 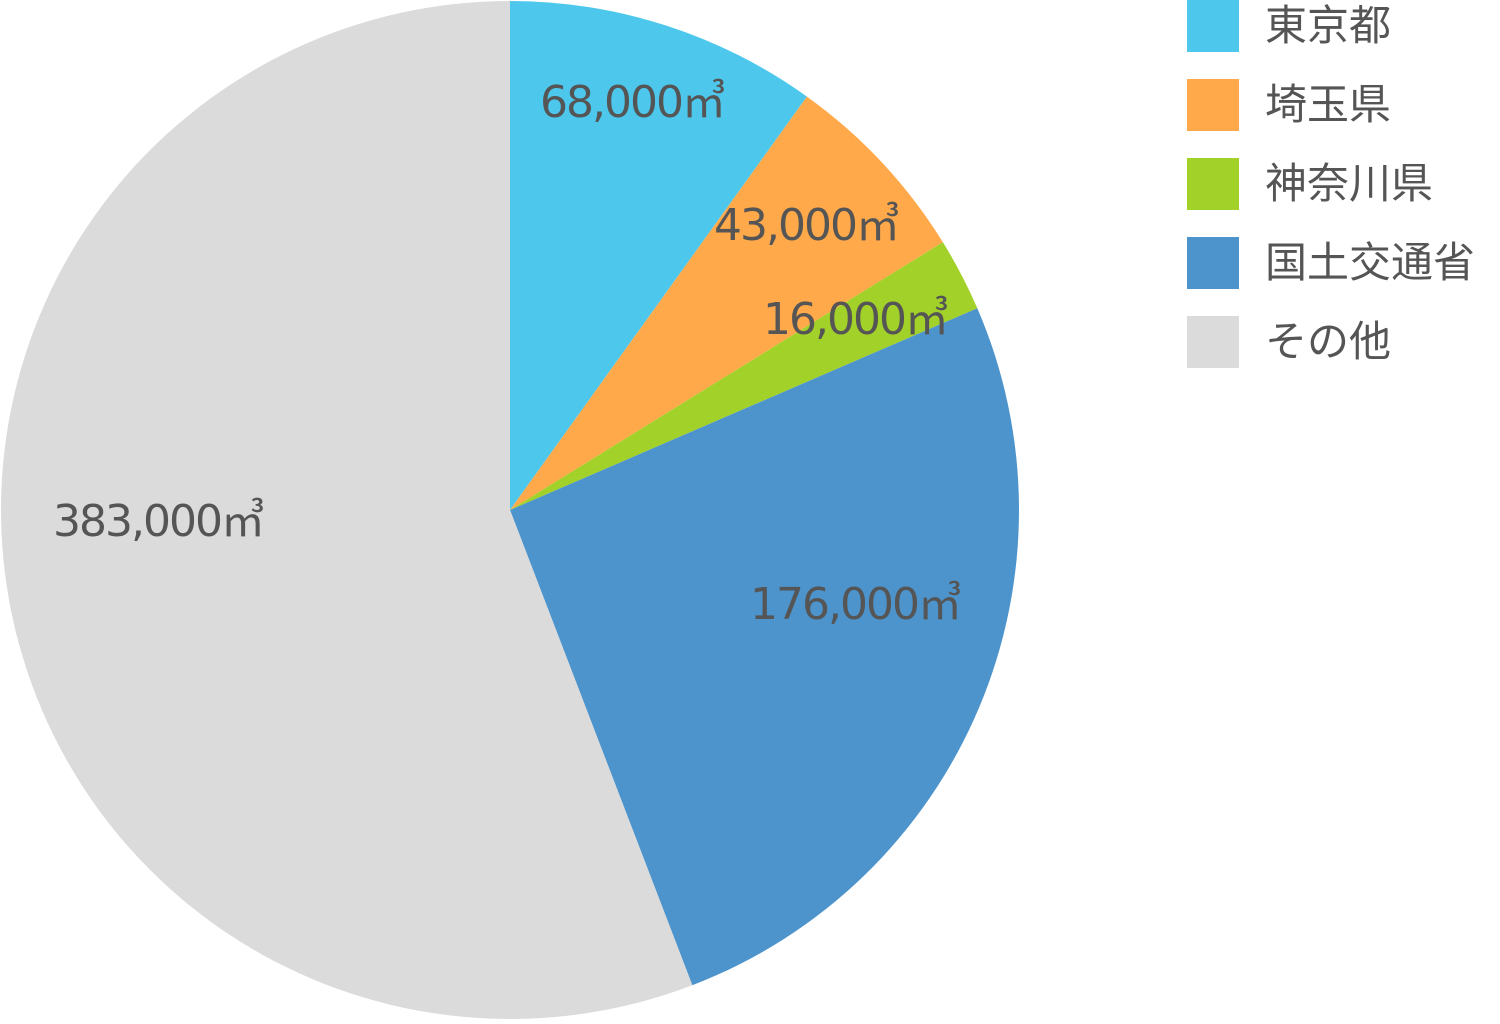 I want to click on legend-label: 神奈川県, so click(x=1349, y=183).